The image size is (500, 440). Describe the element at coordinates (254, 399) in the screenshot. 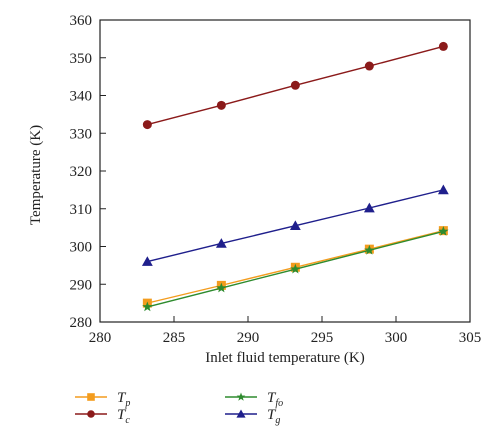

I see `legend-item-fo: Tfo` at that location.